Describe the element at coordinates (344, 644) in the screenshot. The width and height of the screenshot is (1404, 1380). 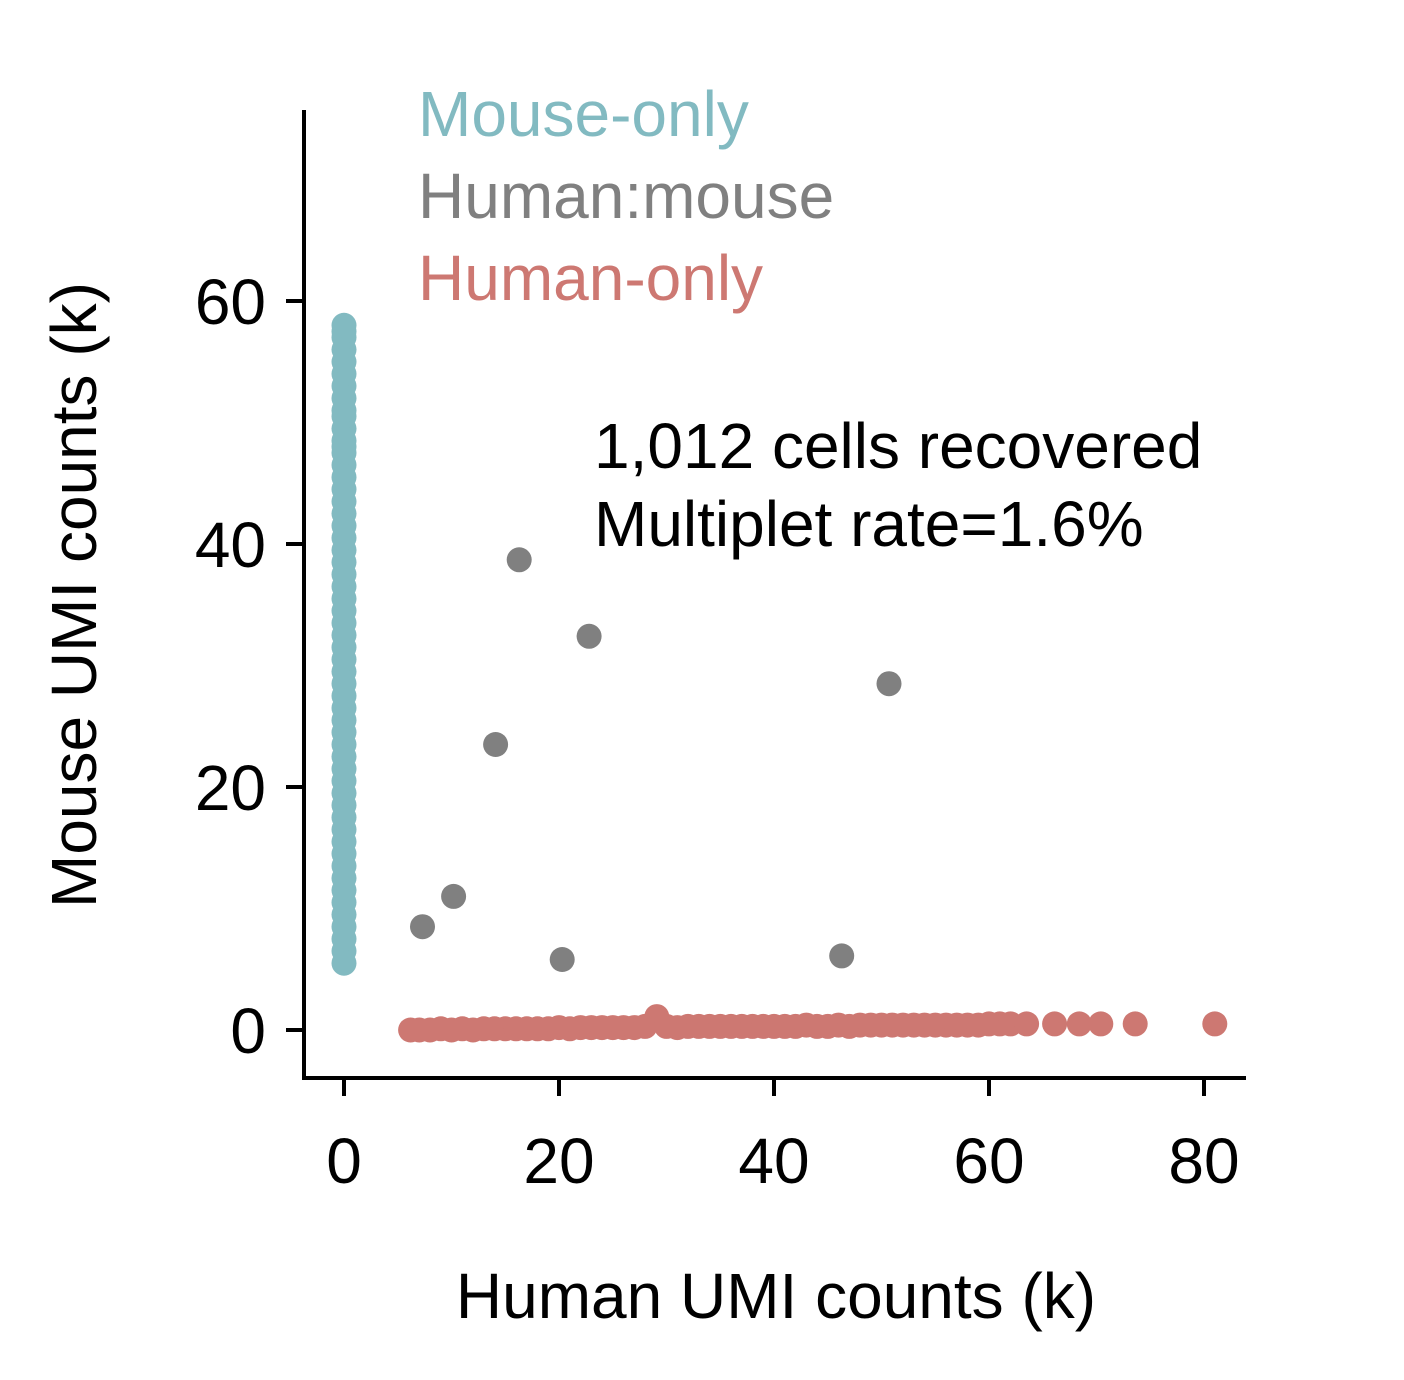
I see `series-mouse-only` at that location.